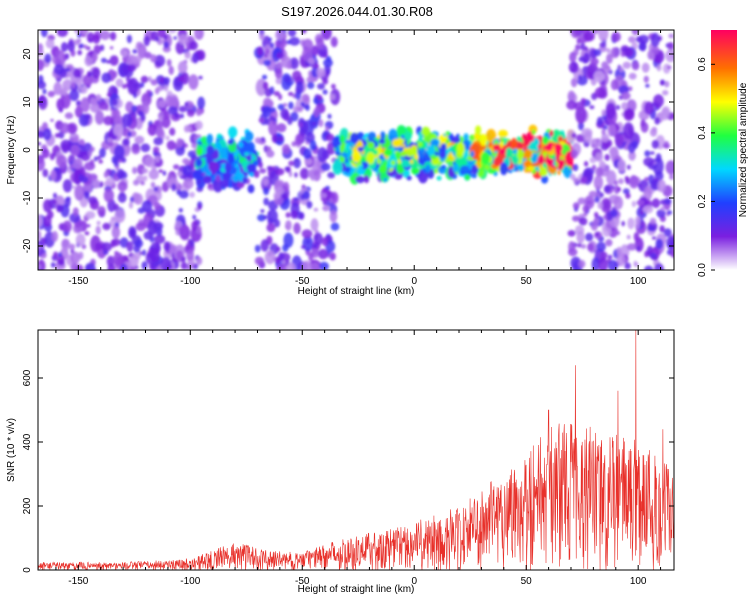  I want to click on y-tick-label: 600, so click(27, 377).